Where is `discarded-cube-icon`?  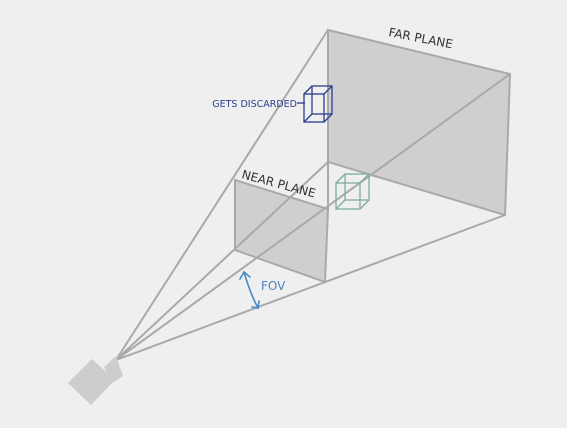
discarded-cube-icon is located at coordinates (318, 104).